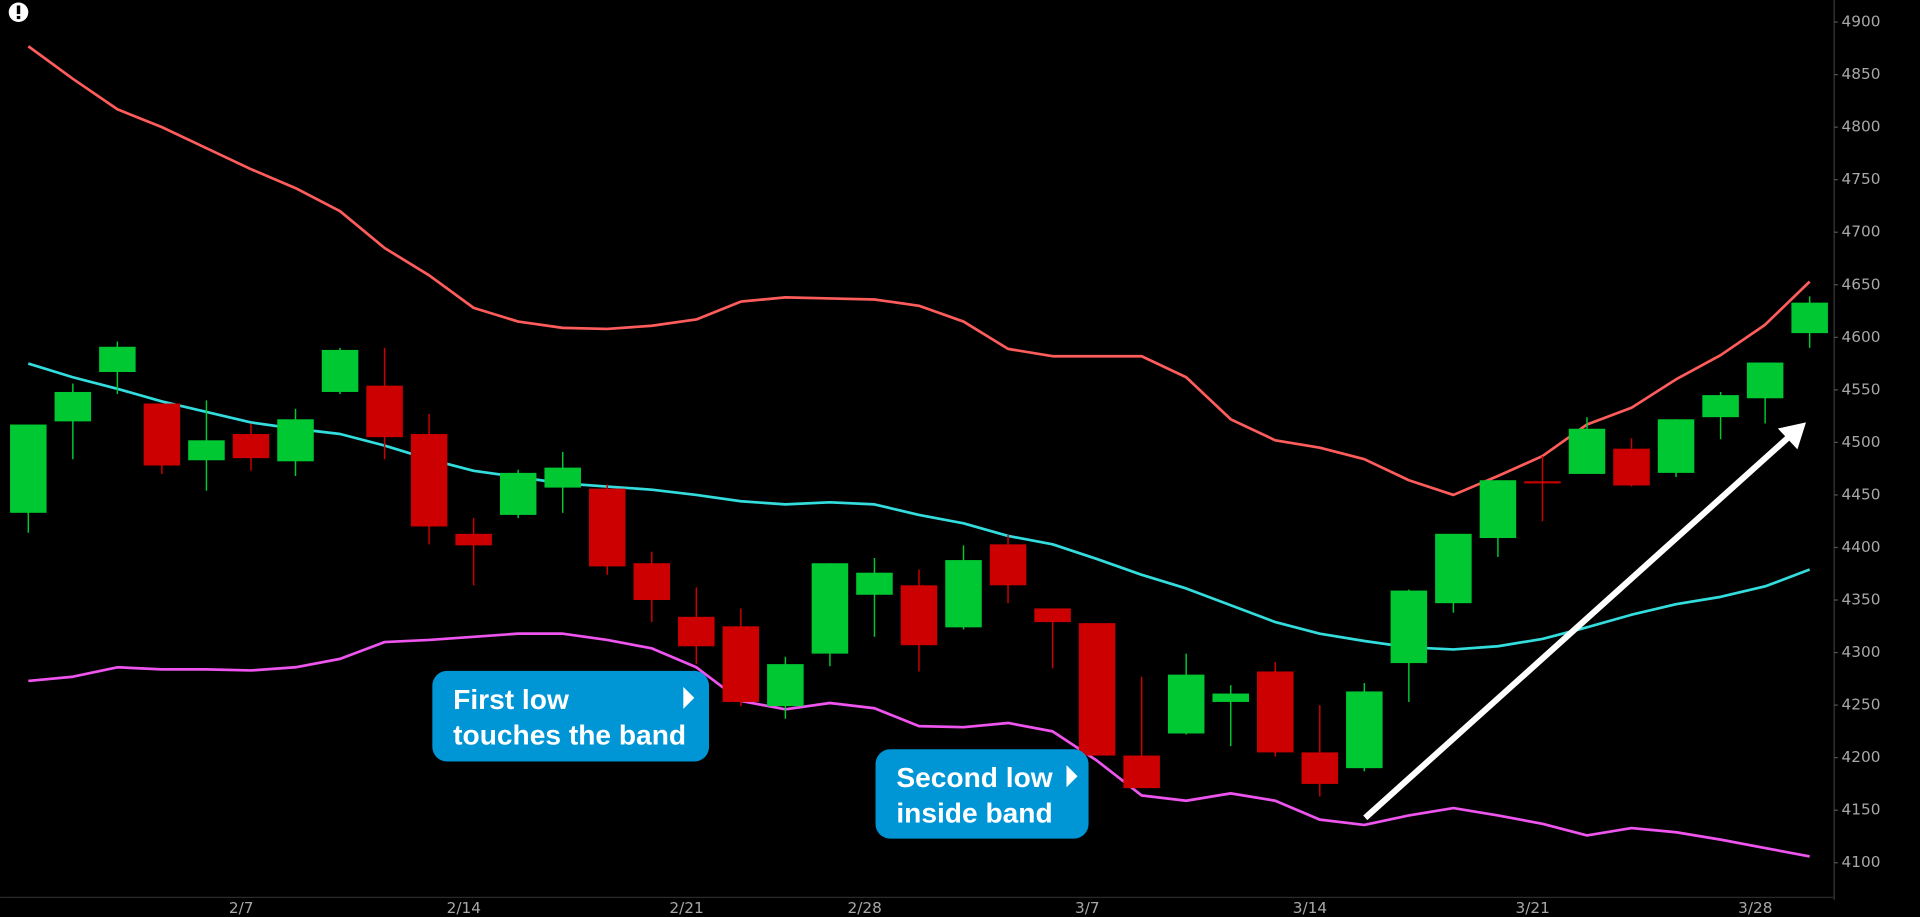 The height and width of the screenshot is (917, 1920). Describe the element at coordinates (1860, 862) in the screenshot. I see `y-tick-label: 4100` at that location.